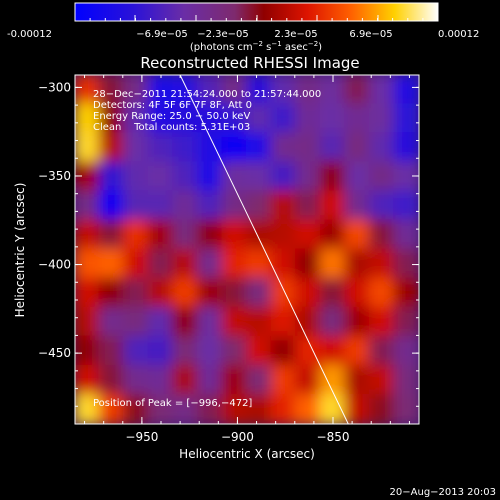 The width and height of the screenshot is (500, 500). What do you see at coordinates (207, 94) in the screenshot?
I see `annotation-time: 28−Dec−2011 21:54:24.000 to 21:57:44.000` at bounding box center [207, 94].